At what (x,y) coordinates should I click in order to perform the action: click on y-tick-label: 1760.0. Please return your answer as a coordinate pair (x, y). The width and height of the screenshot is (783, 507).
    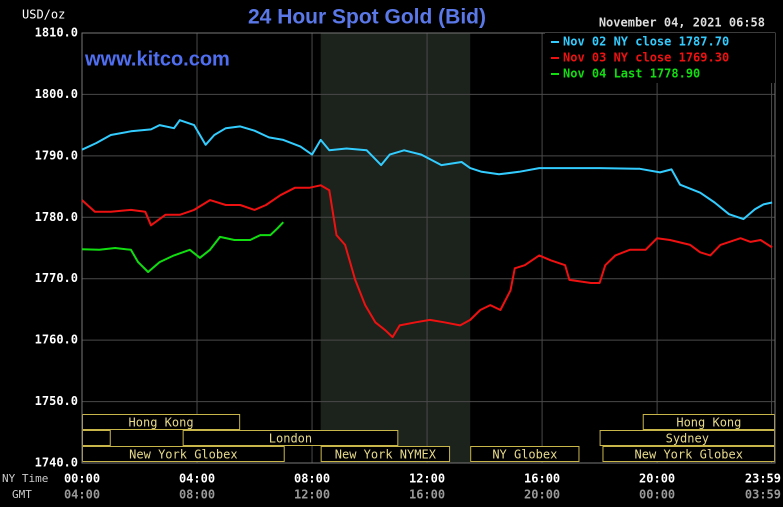
    Looking at the image, I should click on (56, 340).